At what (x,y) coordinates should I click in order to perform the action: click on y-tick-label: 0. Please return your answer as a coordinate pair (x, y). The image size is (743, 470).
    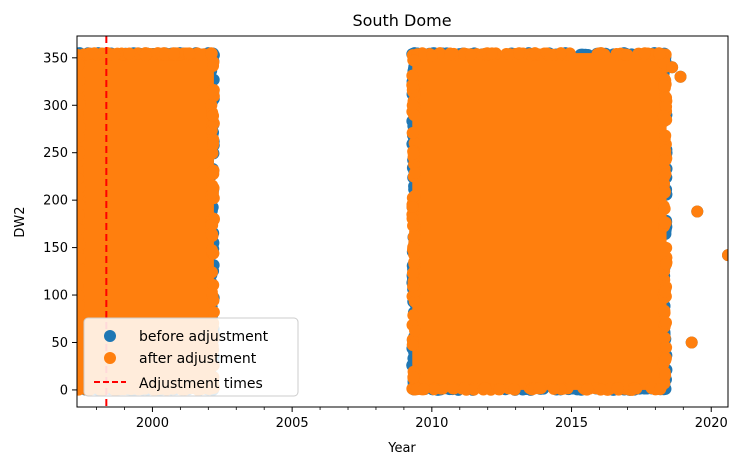
    Looking at the image, I should click on (64, 390).